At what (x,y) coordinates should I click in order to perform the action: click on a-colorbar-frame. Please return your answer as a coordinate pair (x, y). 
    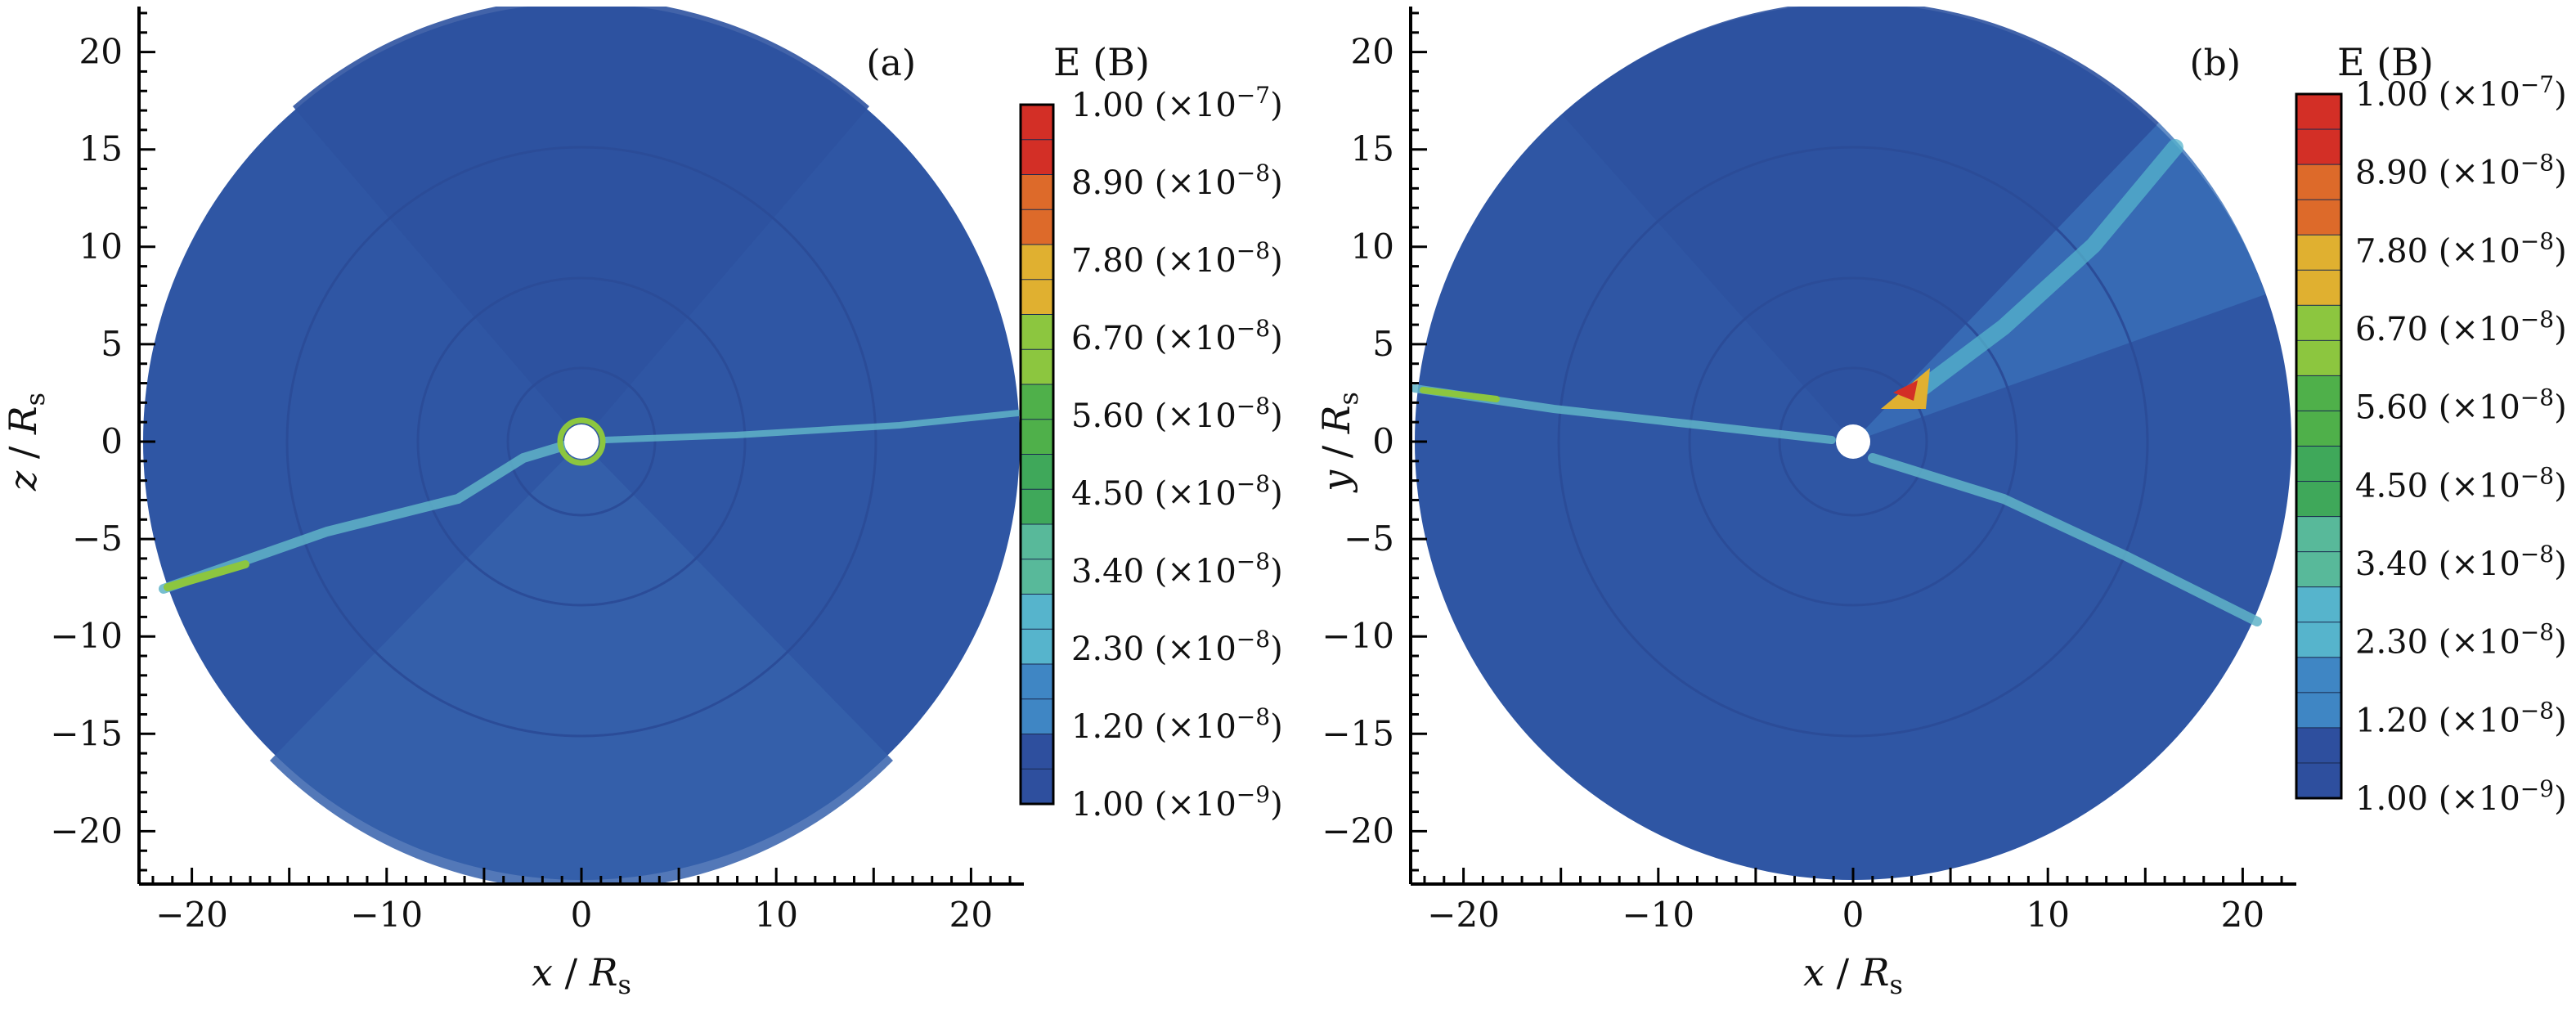
    Looking at the image, I should click on (1037, 454).